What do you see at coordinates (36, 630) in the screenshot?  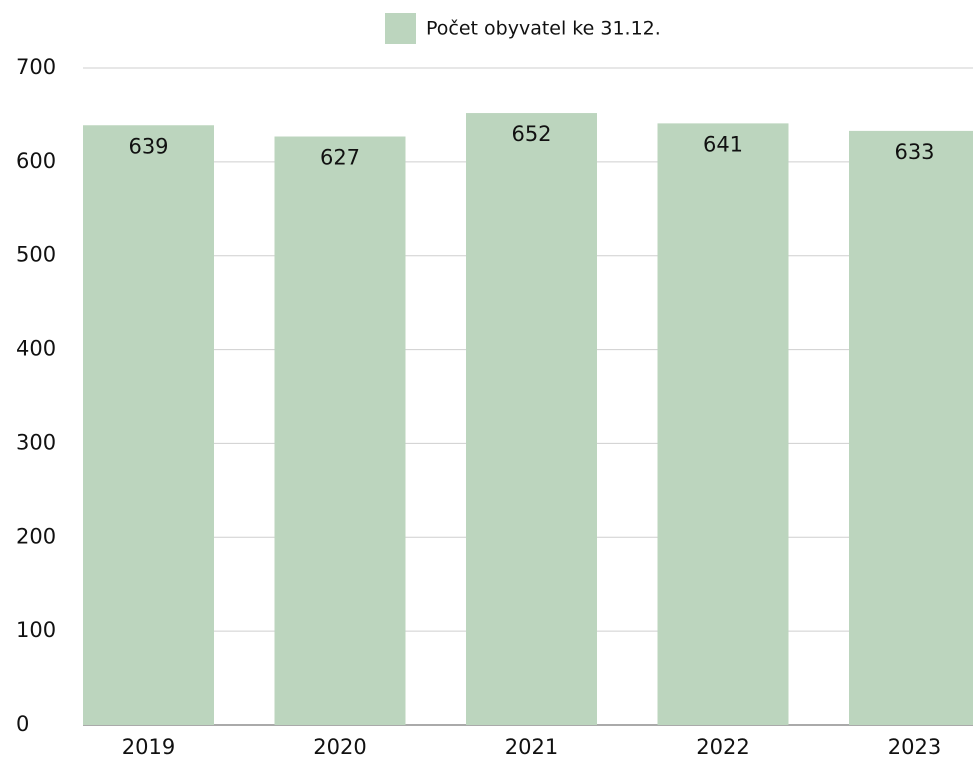 I see `y-tick-label: 100` at bounding box center [36, 630].